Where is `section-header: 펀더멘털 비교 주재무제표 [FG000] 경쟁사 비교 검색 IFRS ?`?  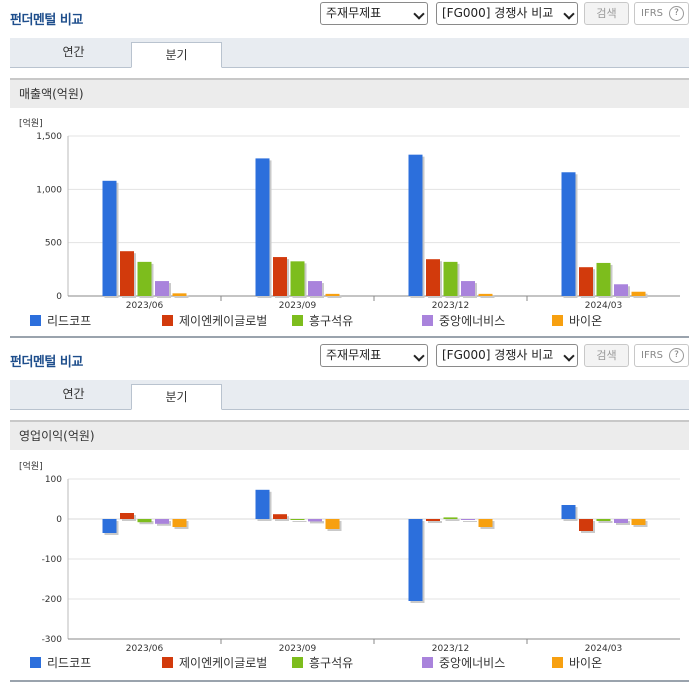 section-header: 펀더멘털 비교 주재무제표 [FG000] 경쟁사 비교 검색 IFRS ? is located at coordinates (348, 360).